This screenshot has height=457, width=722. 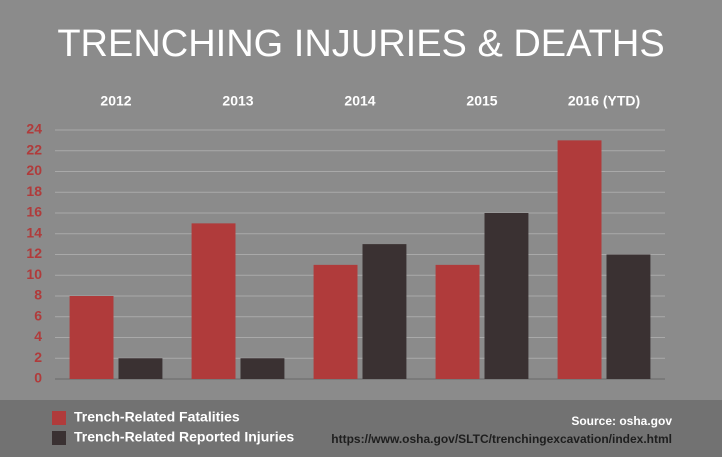 I want to click on chart-title: TRENCHING INJURIES & DEATHS, so click(x=360, y=44).